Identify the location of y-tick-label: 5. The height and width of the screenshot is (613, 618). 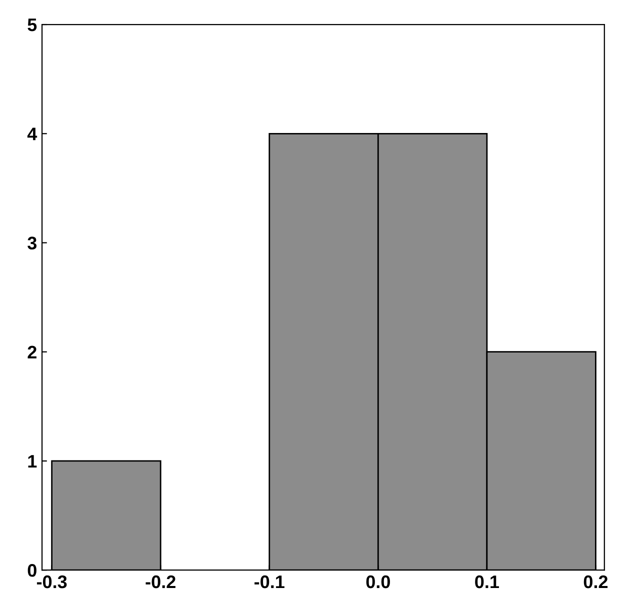
(32, 25).